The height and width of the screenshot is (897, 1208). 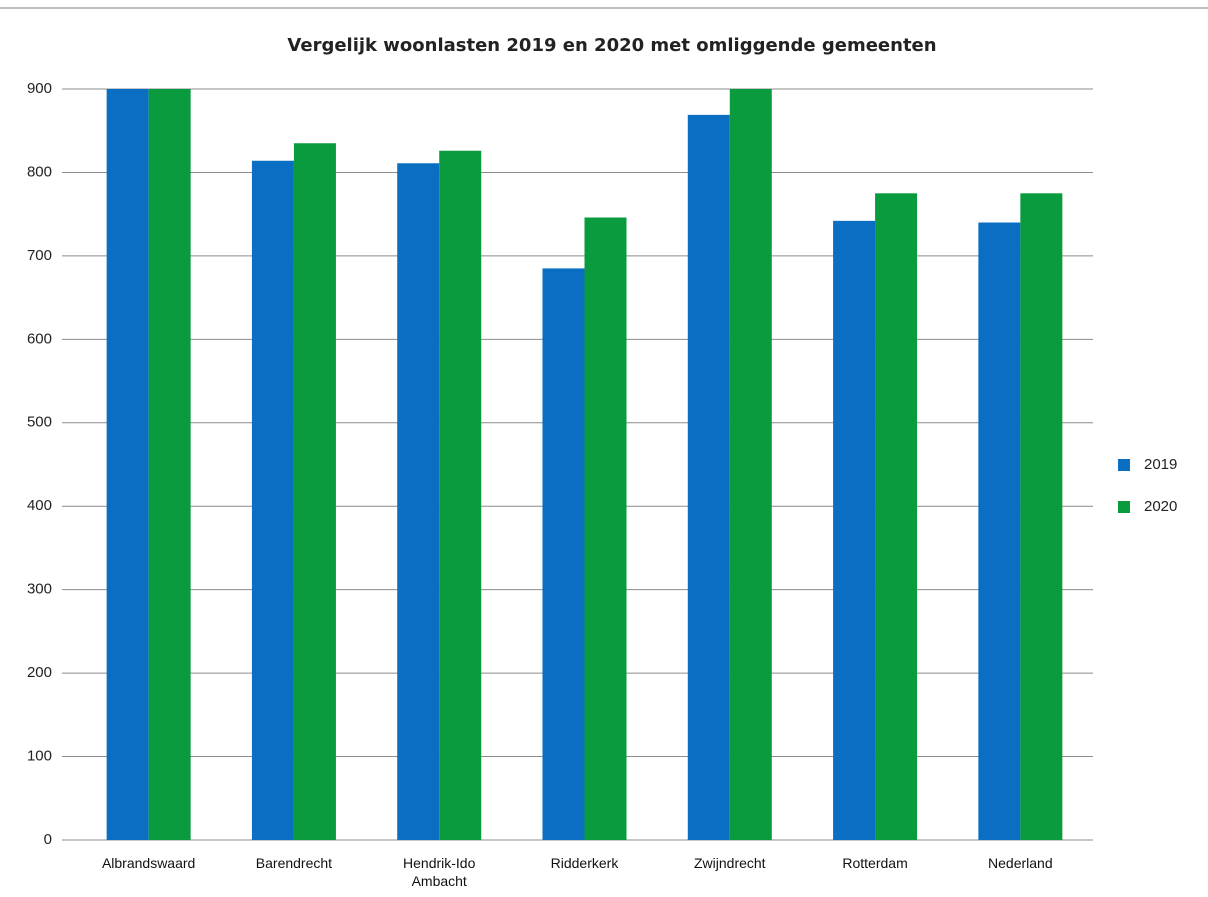 What do you see at coordinates (148, 863) in the screenshot?
I see `x-tick-label: Albrandswaard` at bounding box center [148, 863].